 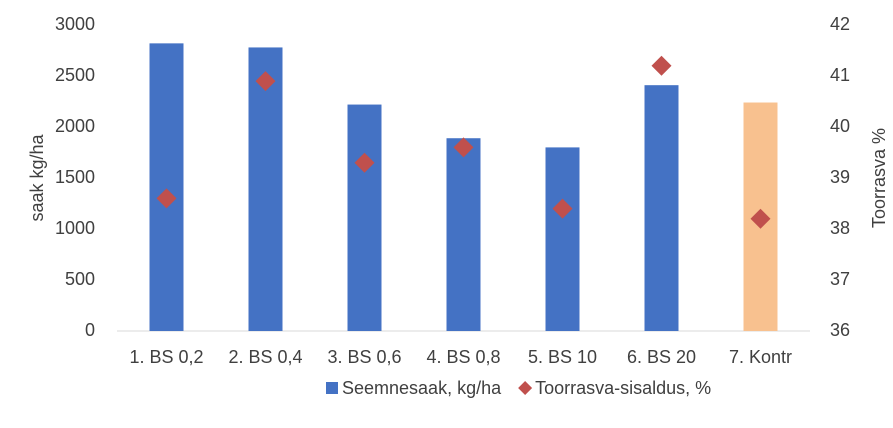 I want to click on x-tick-label: 6. BS 20, so click(x=661, y=357).